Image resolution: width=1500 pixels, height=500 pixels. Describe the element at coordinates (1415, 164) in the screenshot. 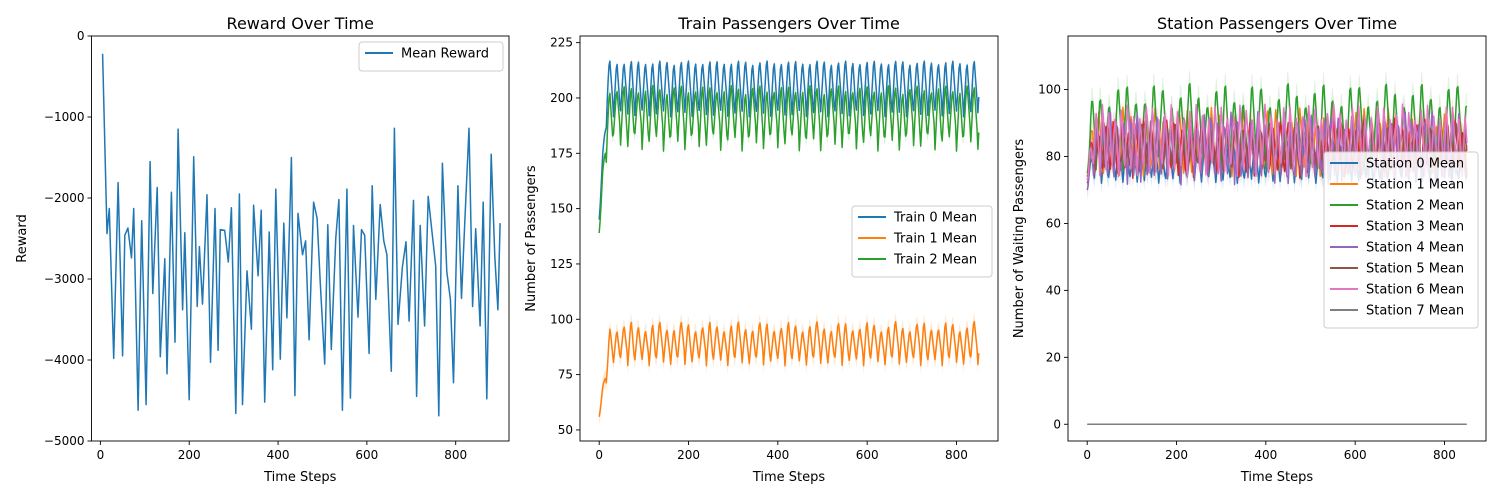

I see `legend-label: Station 0 Mean` at that location.